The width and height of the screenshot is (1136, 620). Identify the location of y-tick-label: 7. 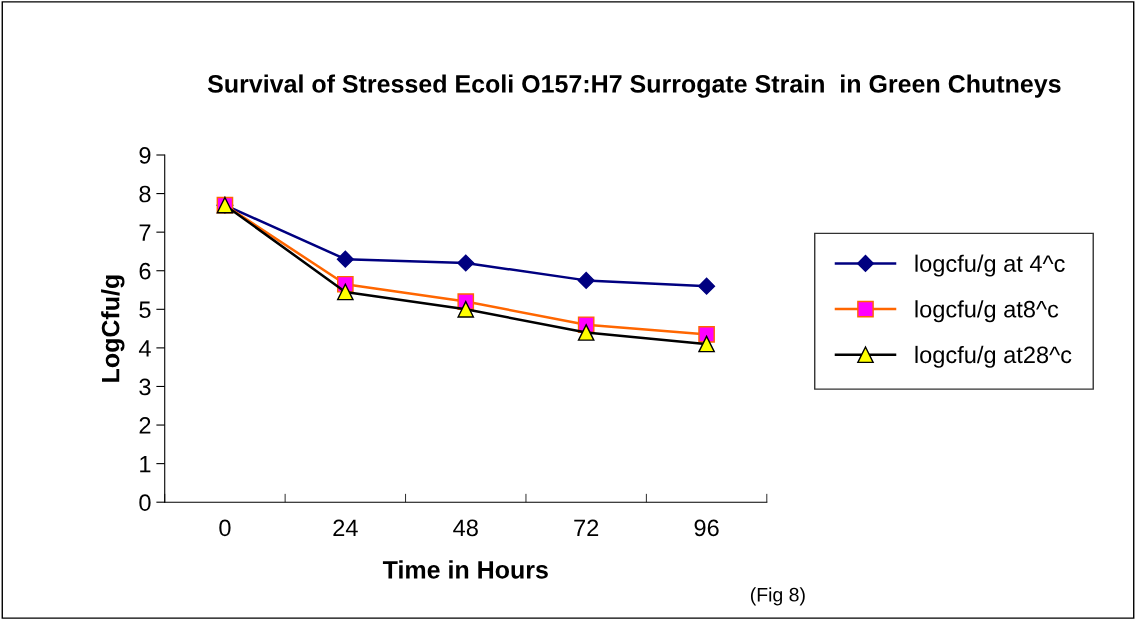
(145, 232).